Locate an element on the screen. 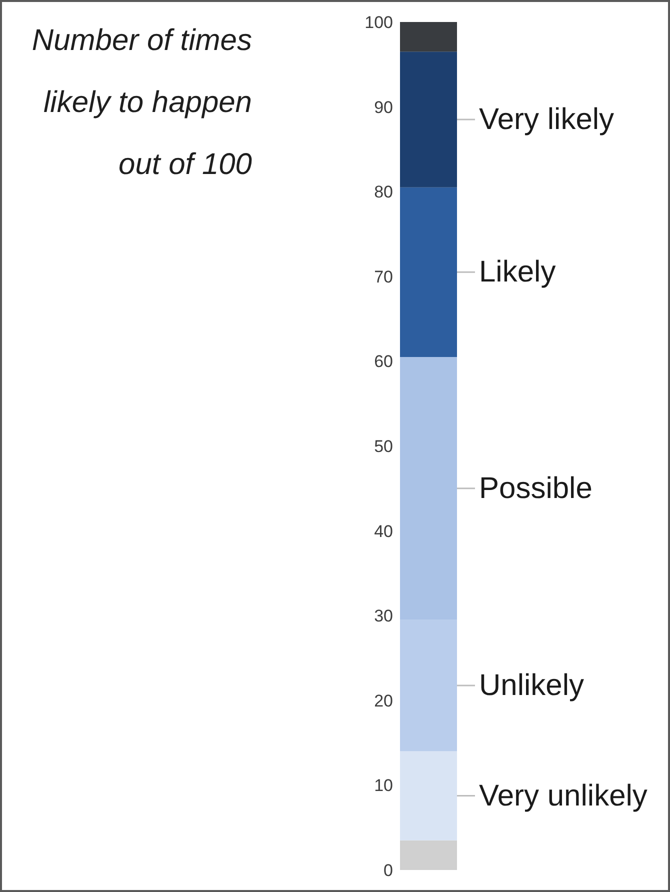  y-tick-label: 60 is located at coordinates (383, 362).